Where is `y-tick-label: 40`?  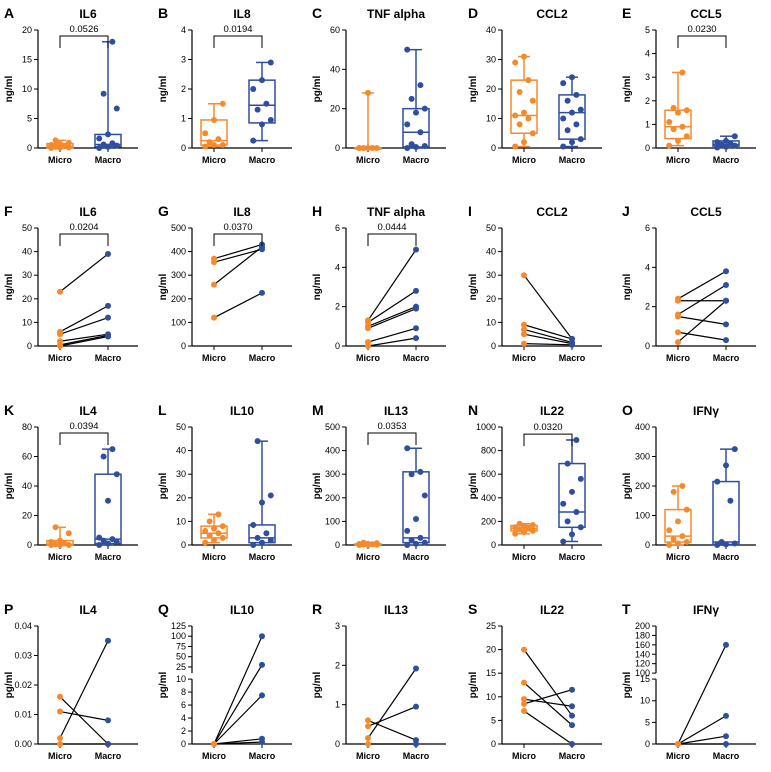 y-tick-label: 40 is located at coordinates (181, 451).